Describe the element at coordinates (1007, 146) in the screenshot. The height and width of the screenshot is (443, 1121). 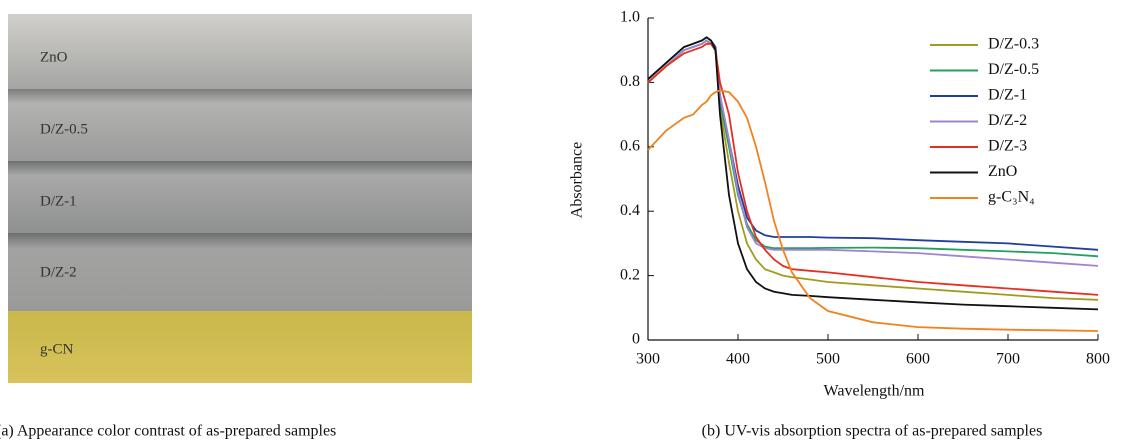
I see `legend-label: D/Z-3` at that location.